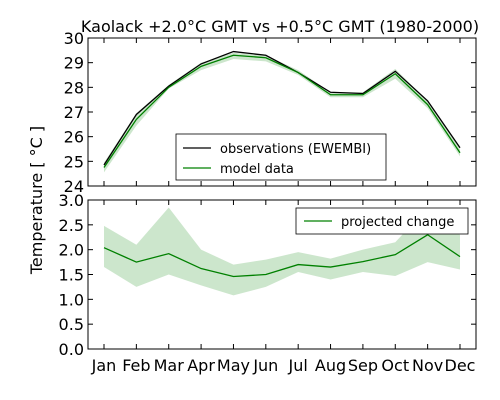  Describe the element at coordinates (74, 87) in the screenshot. I see `y-tick-label-0-4: 28` at that location.